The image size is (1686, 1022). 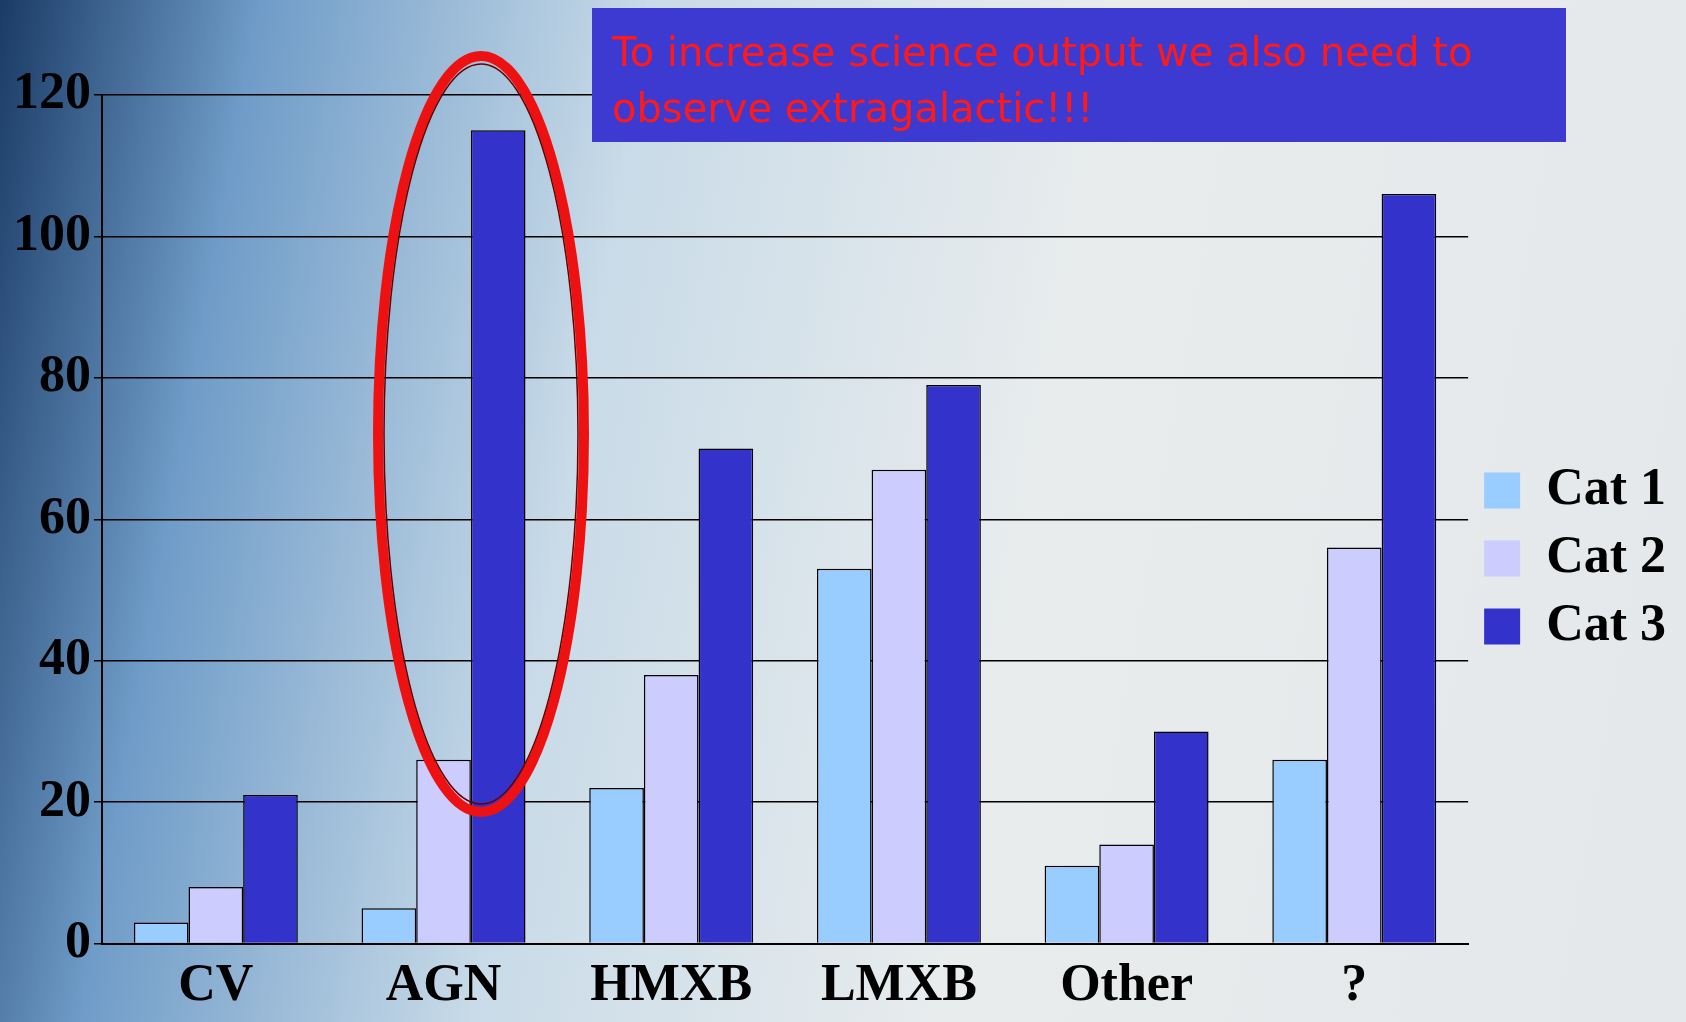 I want to click on y-tick-label: 40, so click(x=65, y=657).